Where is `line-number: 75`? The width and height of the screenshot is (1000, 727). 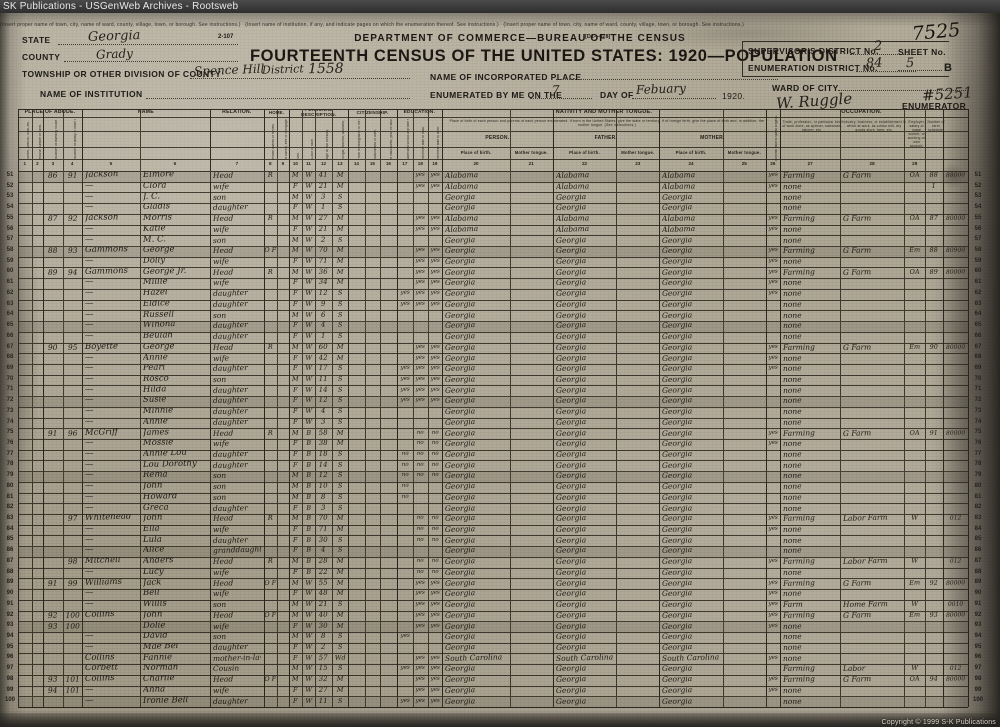 line-number: 75 is located at coordinates (978, 432).